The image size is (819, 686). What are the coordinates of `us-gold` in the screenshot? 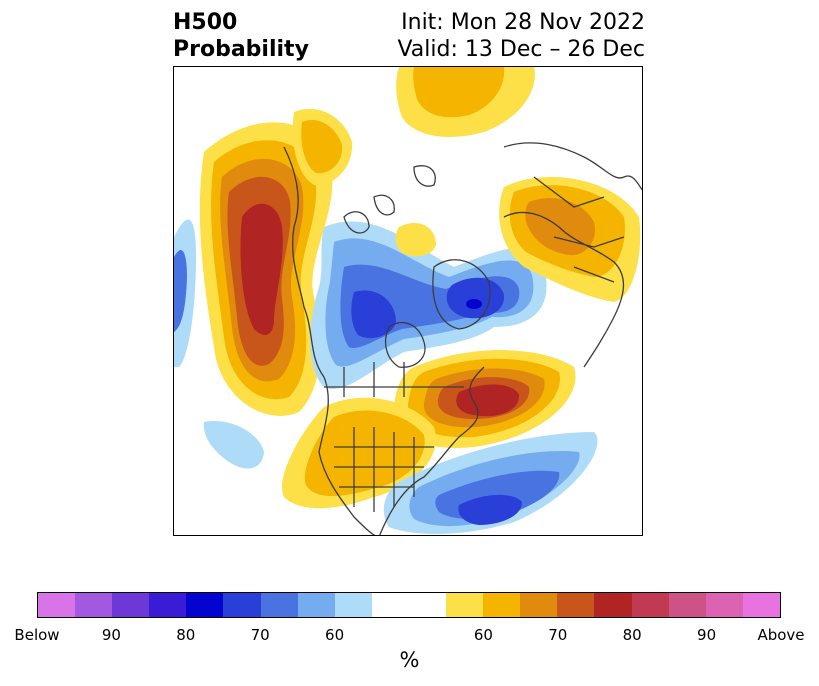 It's located at (364, 453).